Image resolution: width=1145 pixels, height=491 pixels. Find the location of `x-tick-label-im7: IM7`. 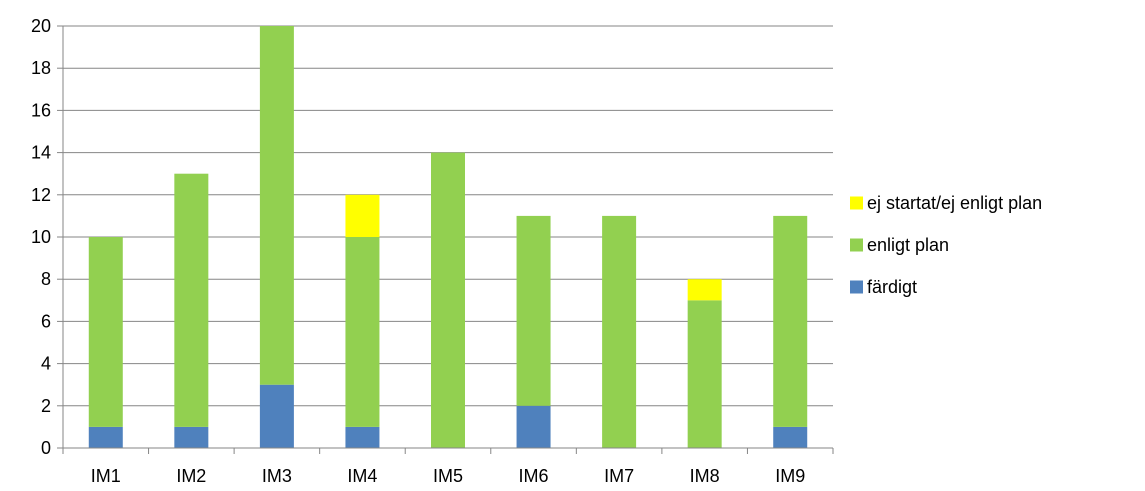

x-tick-label-im7: IM7 is located at coordinates (619, 476).